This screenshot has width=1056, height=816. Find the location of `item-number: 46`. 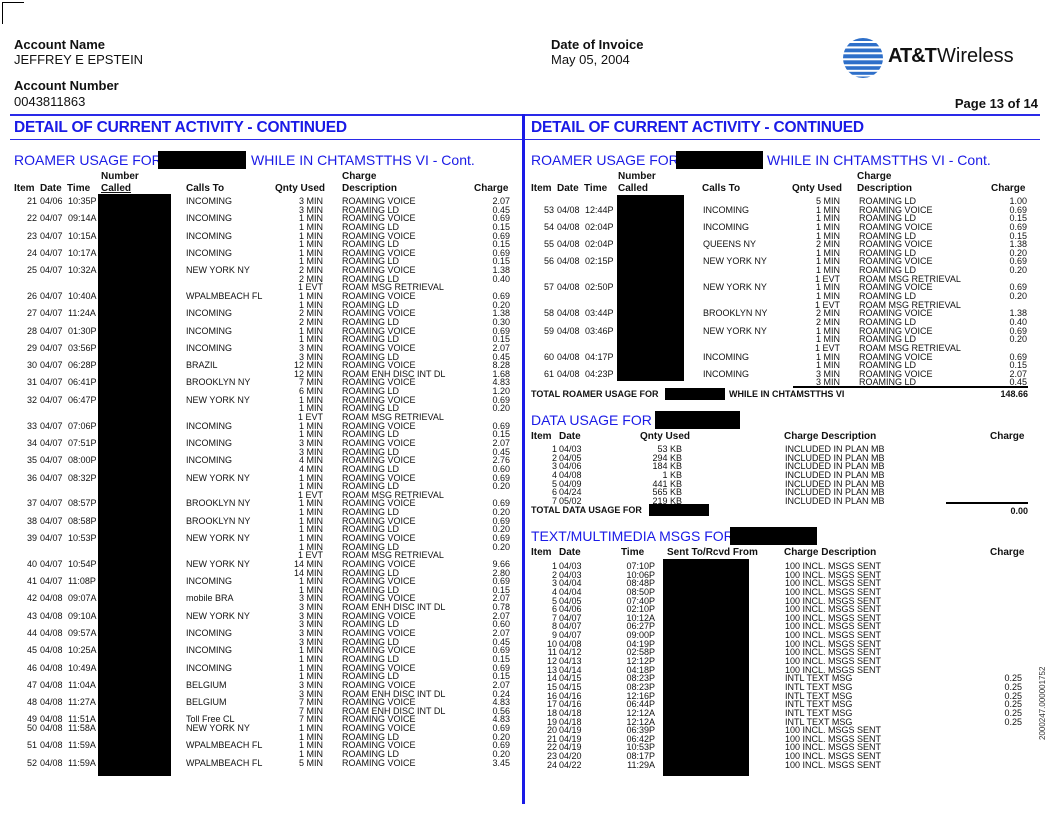

item-number: 46 is located at coordinates (31, 667).